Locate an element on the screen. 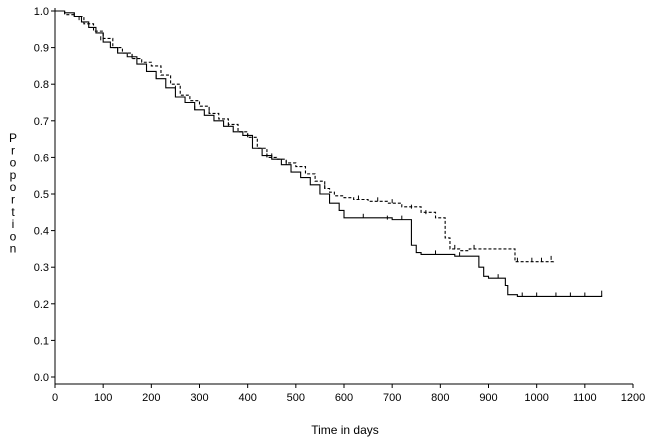 This screenshot has height=443, width=657. x-tick-label: 100 is located at coordinates (103, 398).